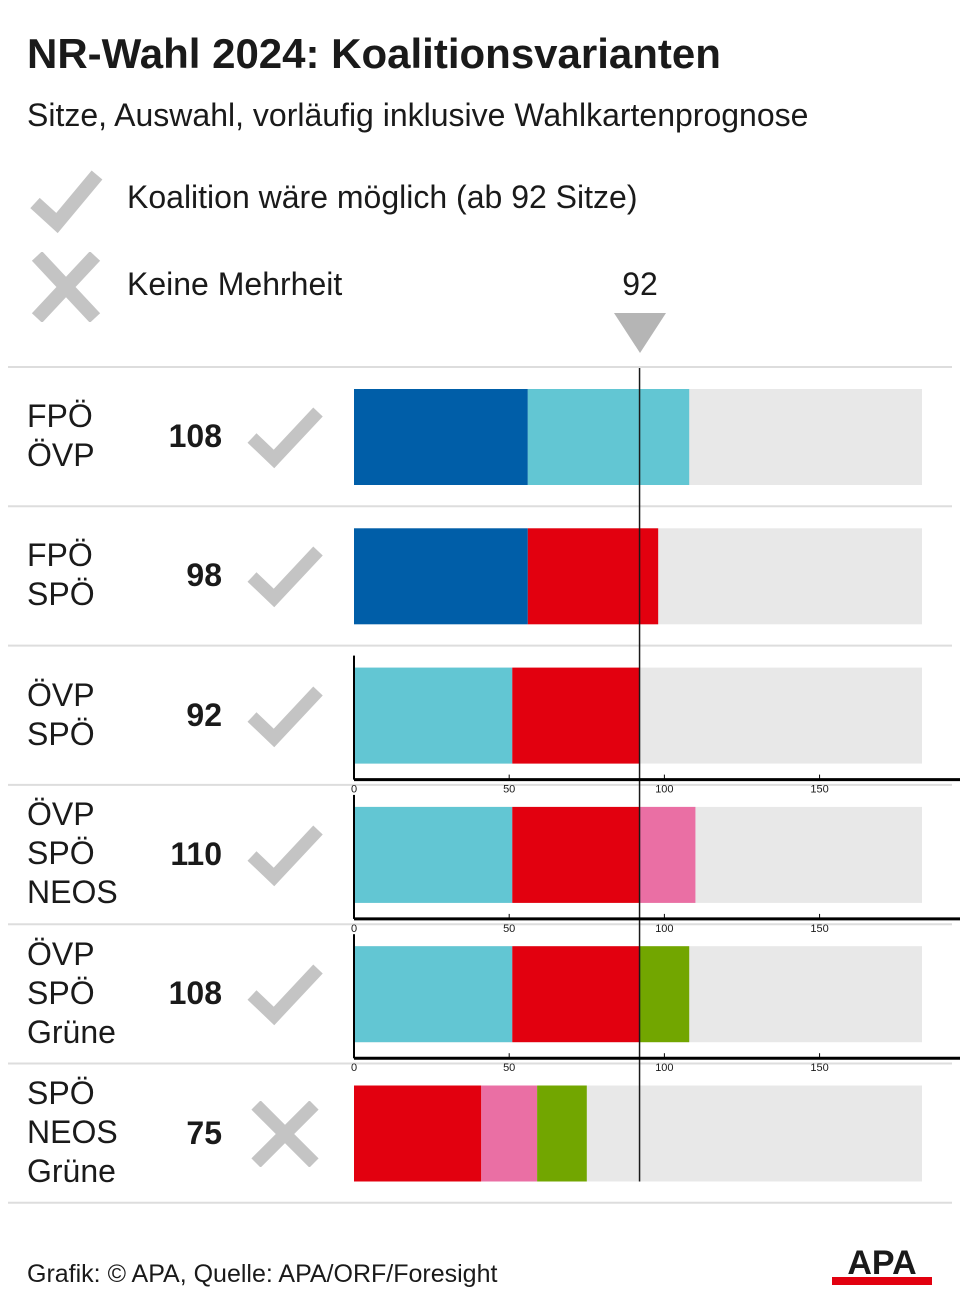 The image size is (960, 1308). I want to click on apa-logo: APA, so click(882, 1264).